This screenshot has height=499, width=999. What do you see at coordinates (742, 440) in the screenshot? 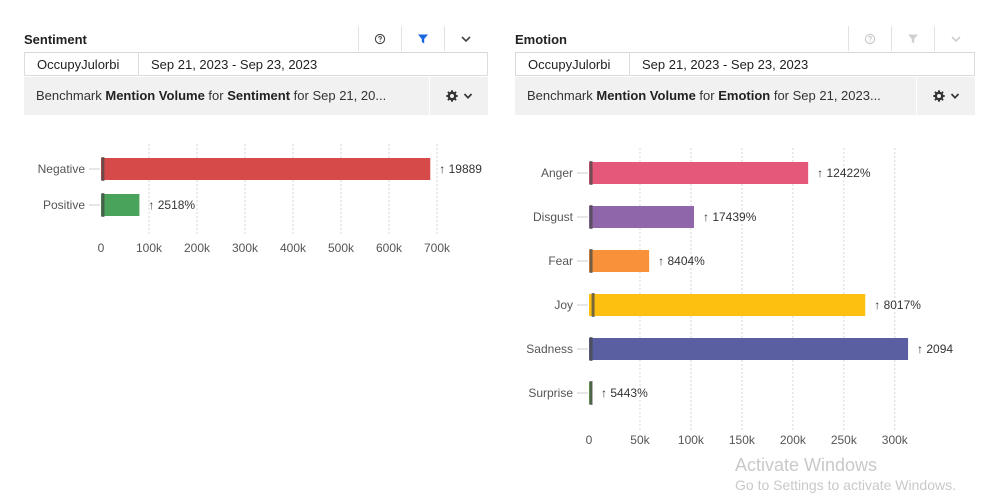
I see `x-tick-label: 150k` at bounding box center [742, 440].